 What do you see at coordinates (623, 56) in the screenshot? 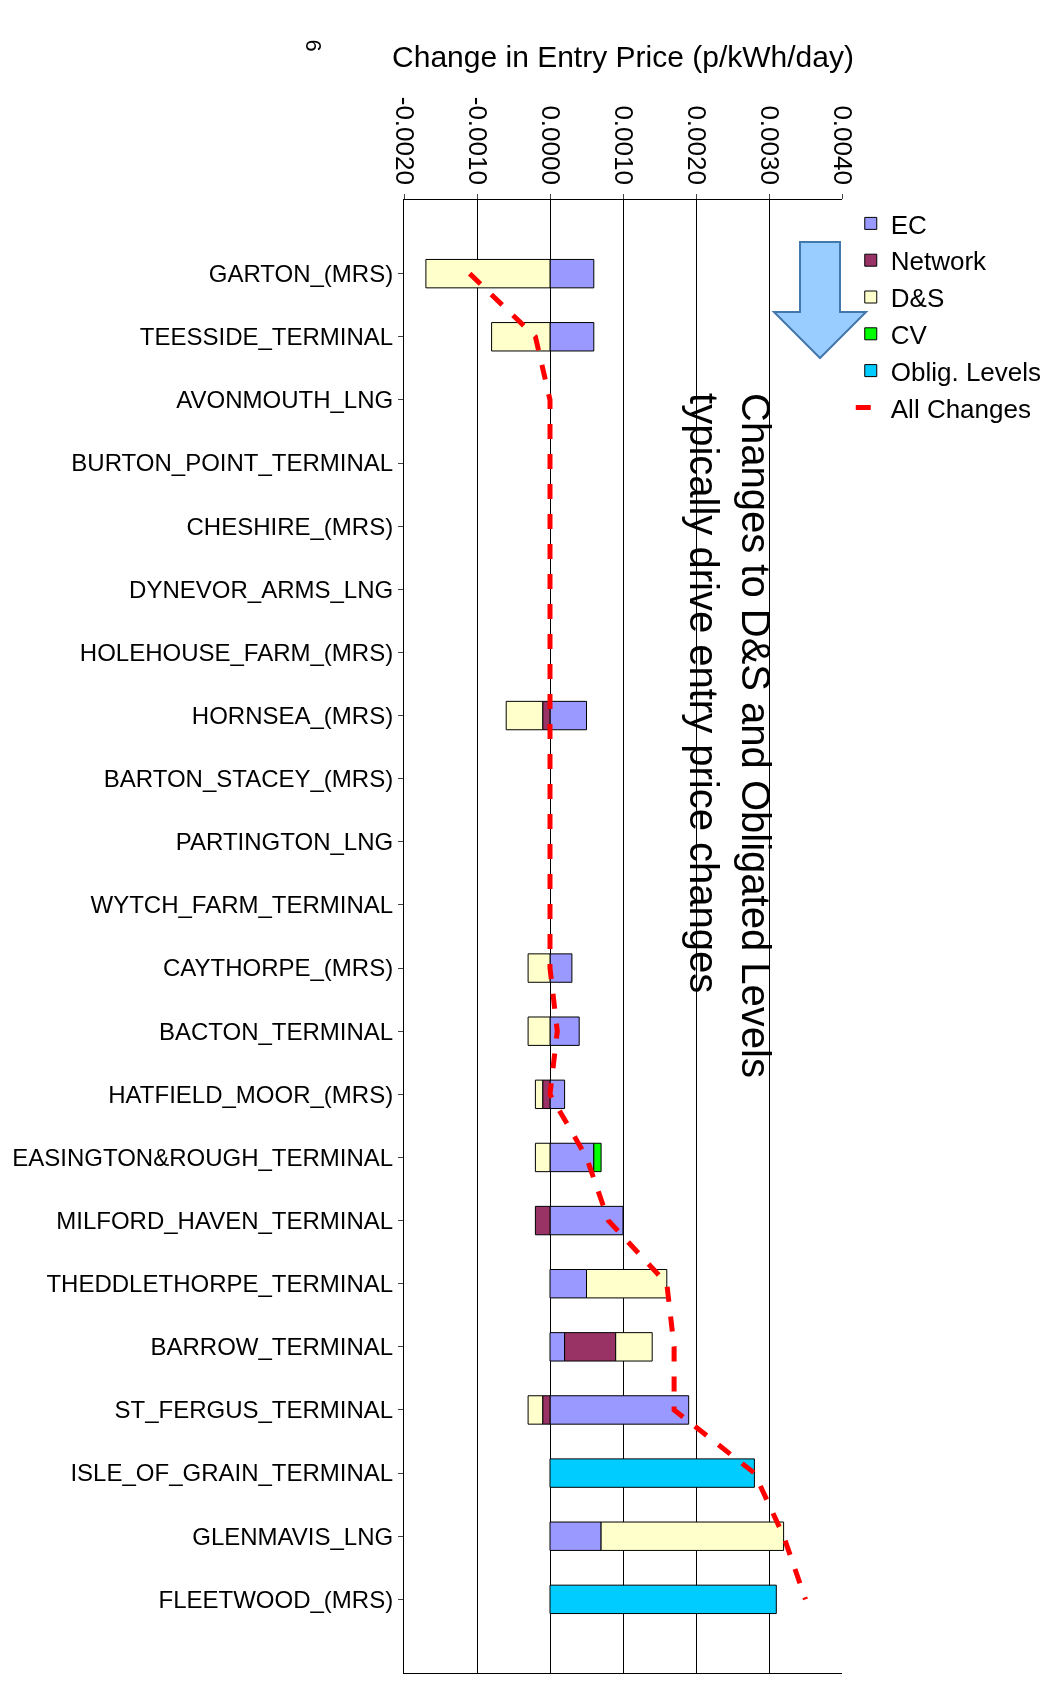
I see `x-axis-title: Change in Entry Price (p/kWh/day)` at bounding box center [623, 56].